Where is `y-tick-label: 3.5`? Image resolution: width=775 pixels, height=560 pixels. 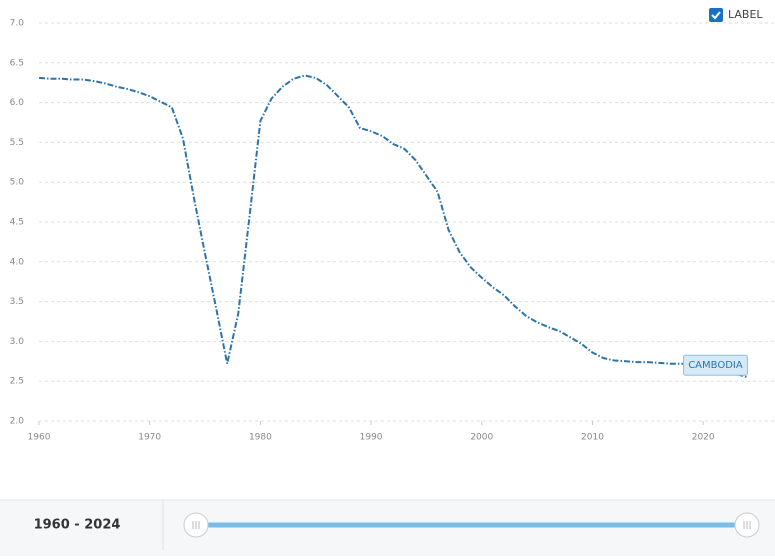
y-tick-label: 3.5 is located at coordinates (17, 302).